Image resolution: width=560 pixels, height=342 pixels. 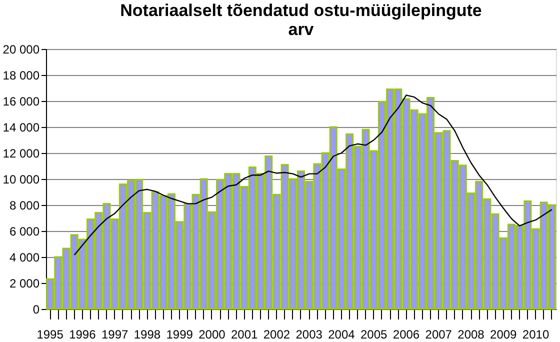 What do you see at coordinates (24, 257) in the screenshot?
I see `y-tick-label: 4 000` at bounding box center [24, 257].